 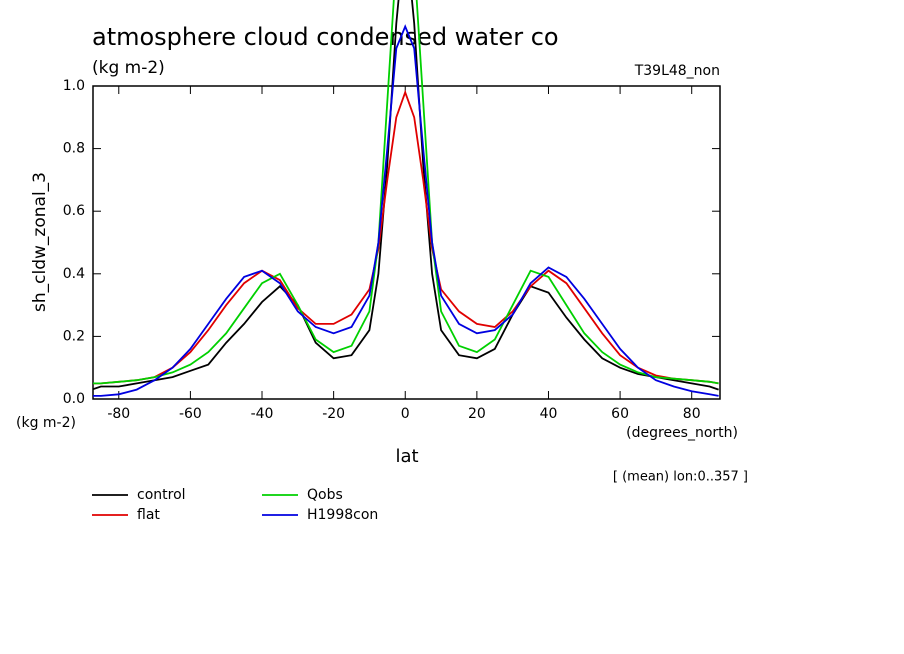 I want to click on x-tick-label: 0, so click(x=405, y=414).